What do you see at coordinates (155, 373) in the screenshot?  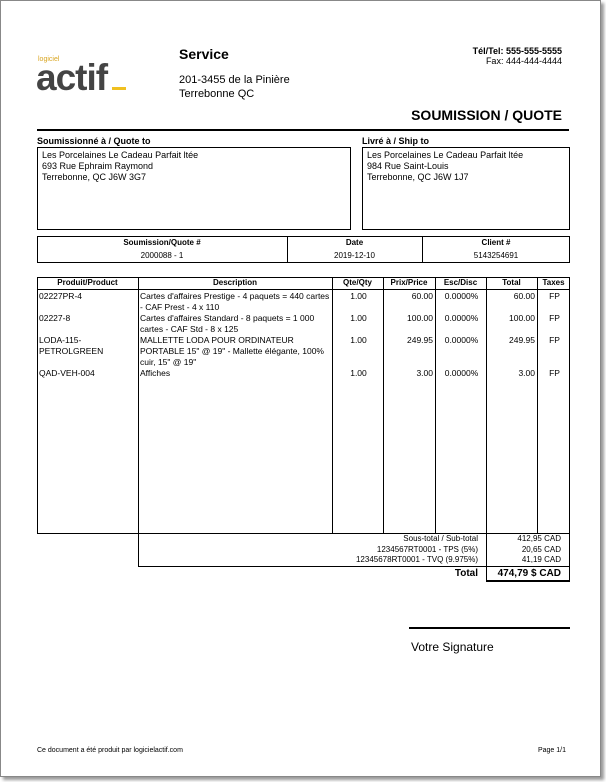 I see `item-description: Affiches` at bounding box center [155, 373].